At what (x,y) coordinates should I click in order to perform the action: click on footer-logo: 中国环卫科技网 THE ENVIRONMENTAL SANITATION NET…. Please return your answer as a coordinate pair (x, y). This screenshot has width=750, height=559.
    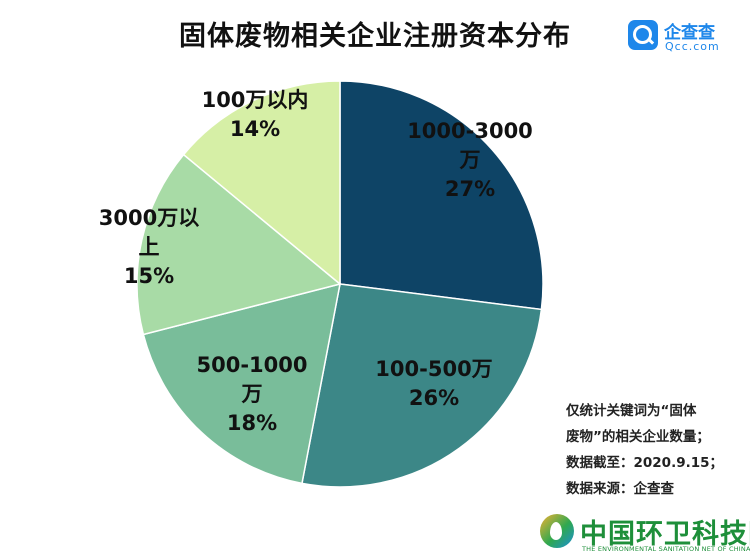
    Looking at the image, I should click on (644, 535).